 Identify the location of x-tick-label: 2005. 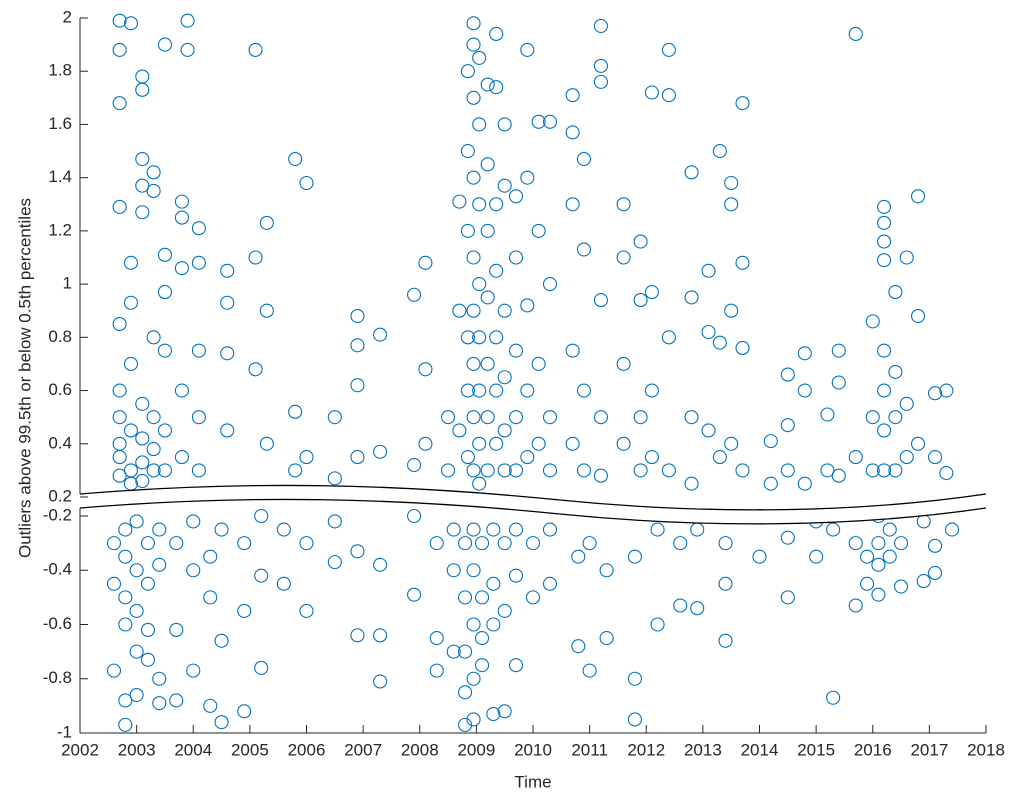
(250, 749).